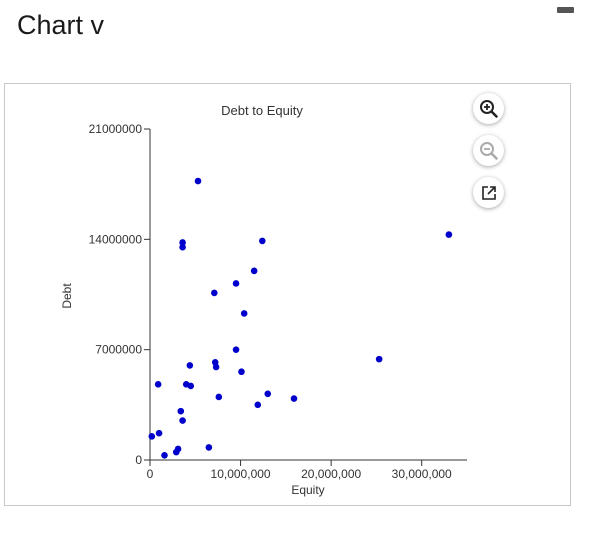 This screenshot has width=595, height=541. I want to click on x-tick-label: 30,000,000, so click(422, 474).